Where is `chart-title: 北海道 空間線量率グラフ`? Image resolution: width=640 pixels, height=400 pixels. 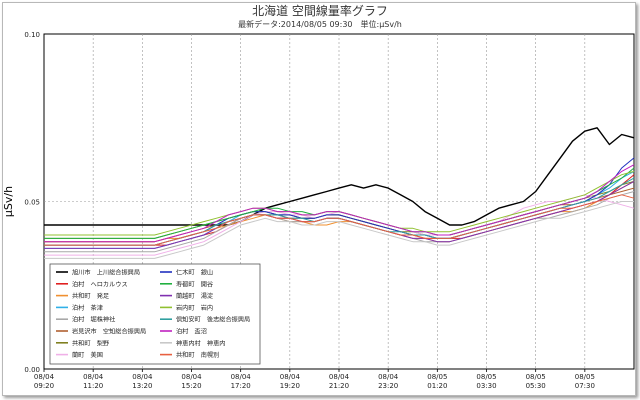
chart-title: 北海道 空間線量率グラフ is located at coordinates (320, 11).